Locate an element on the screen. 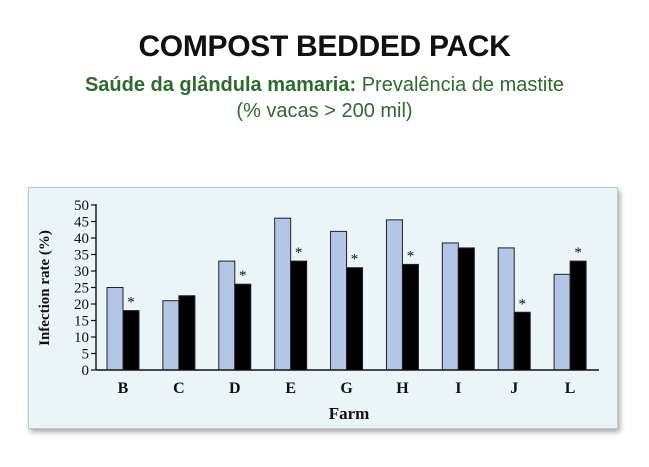 Image resolution: width=649 pixels, height=467 pixels. y-tick-label: 50 is located at coordinates (81, 206).